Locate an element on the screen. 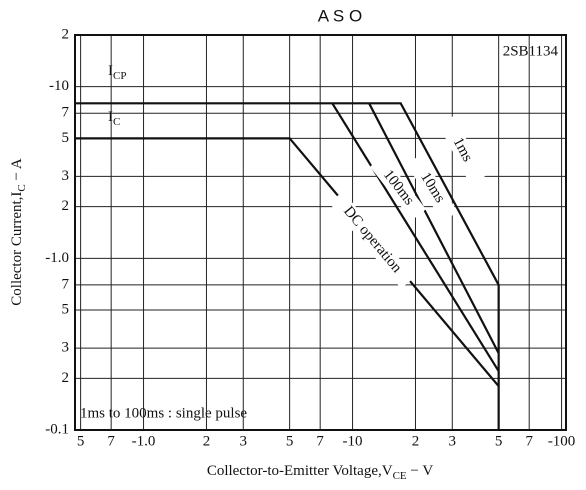 This screenshot has height=490, width=586. note: 1ms to 100ms : single pulse is located at coordinates (163, 413).